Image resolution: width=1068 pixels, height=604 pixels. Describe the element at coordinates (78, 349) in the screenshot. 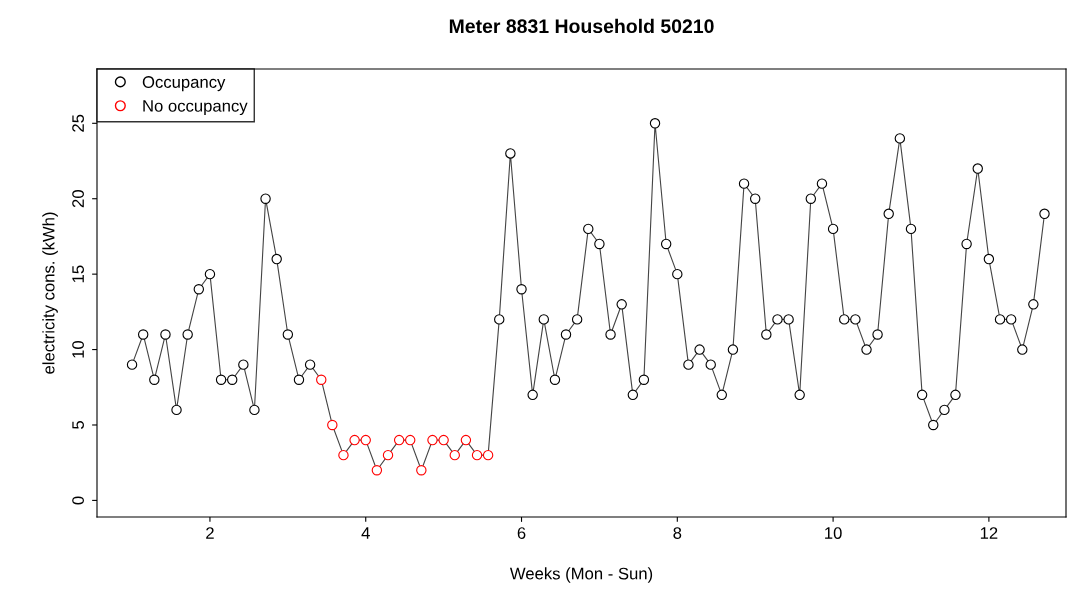

I see `y-tick-label: 10` at that location.